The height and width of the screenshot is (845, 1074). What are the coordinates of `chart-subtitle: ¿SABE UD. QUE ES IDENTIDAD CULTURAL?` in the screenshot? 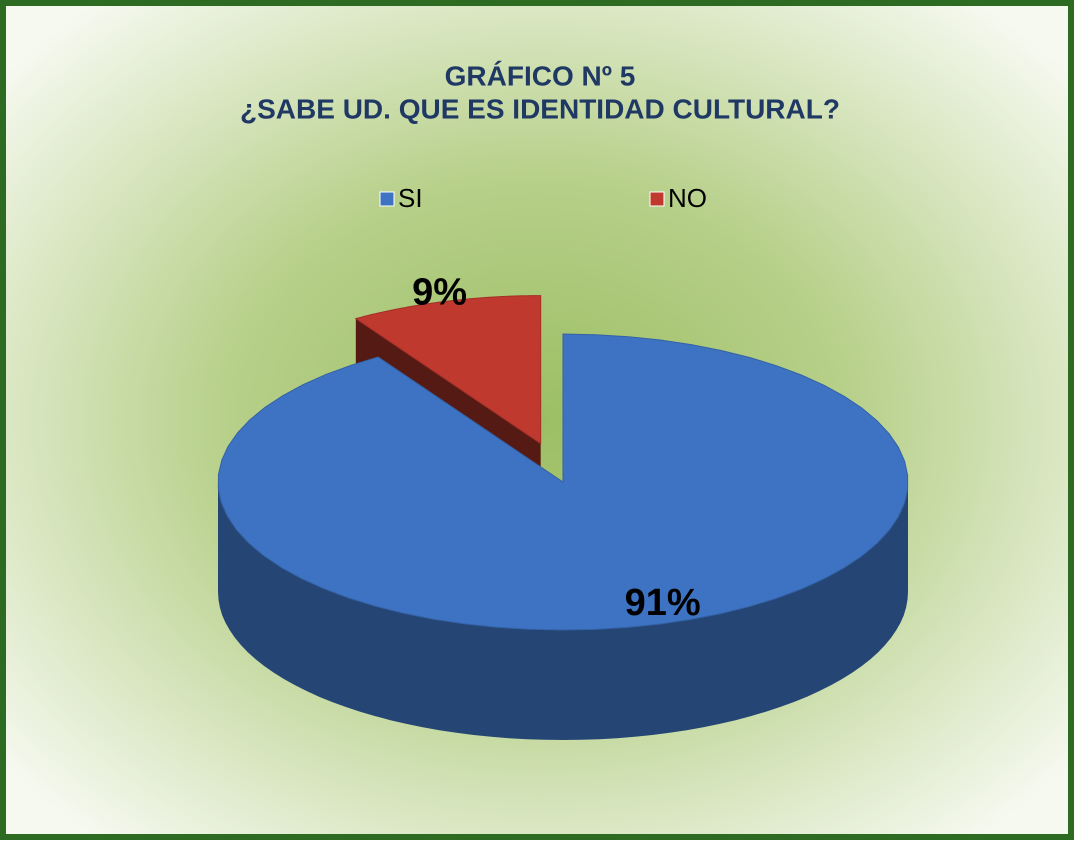 It's located at (540, 108).